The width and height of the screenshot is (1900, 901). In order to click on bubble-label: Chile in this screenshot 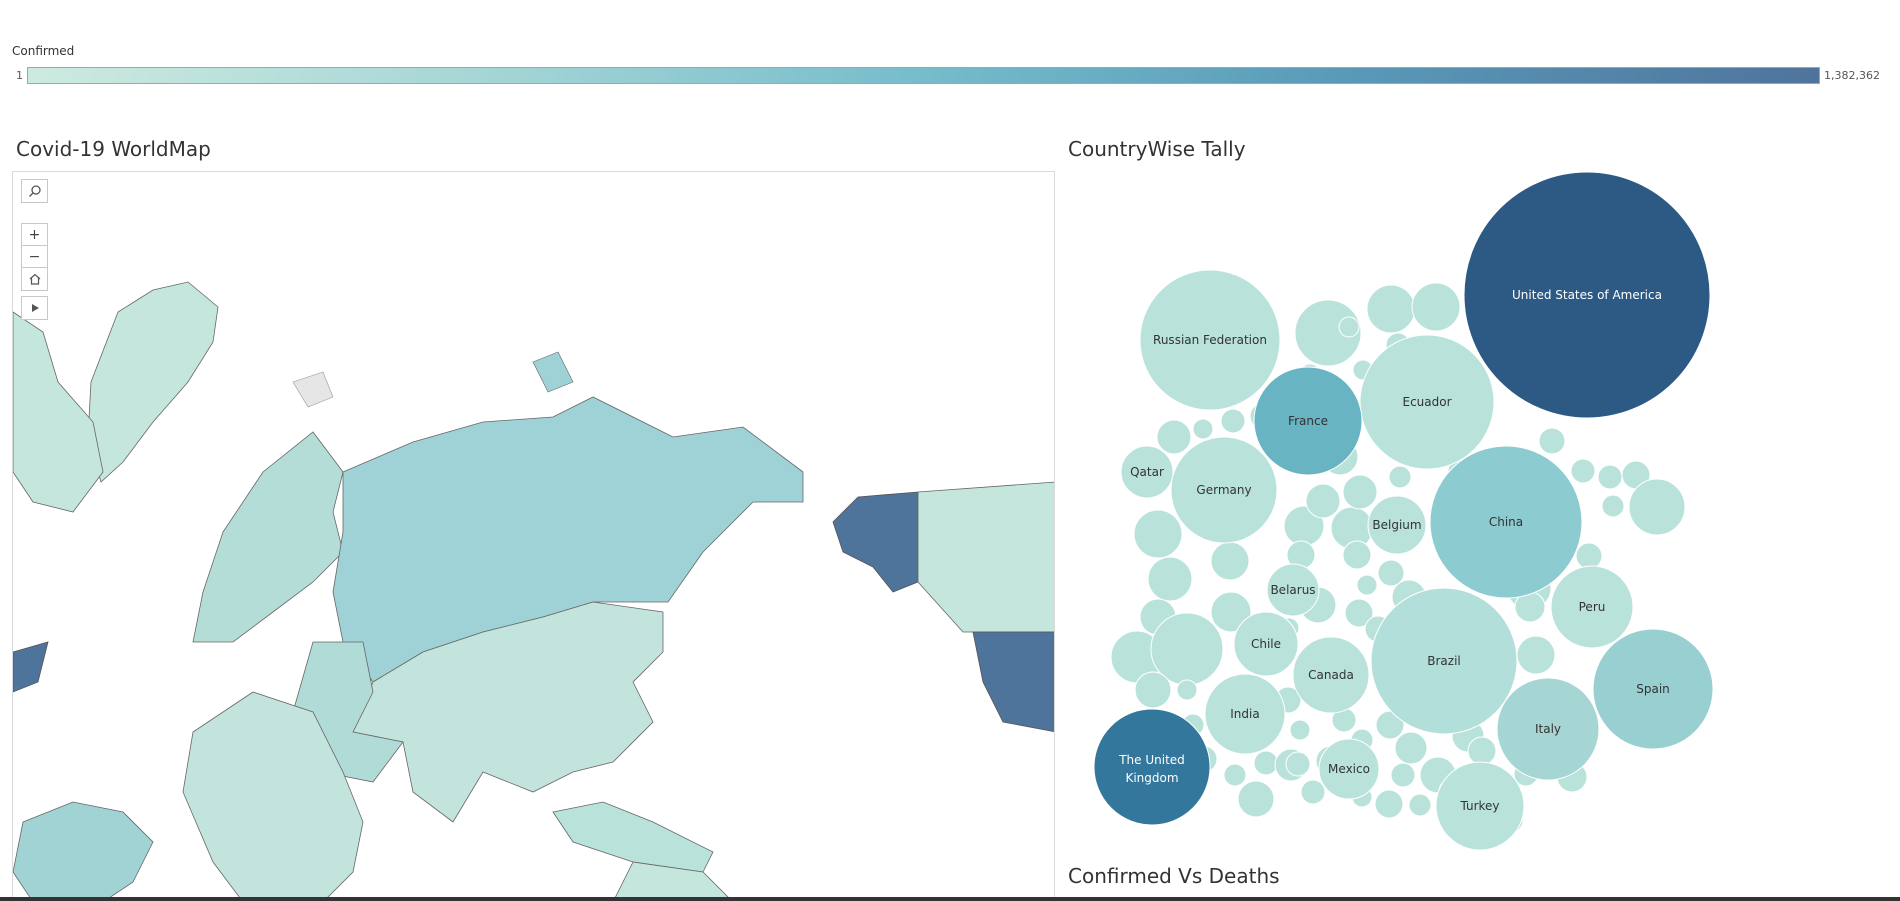, I will do `click(1266, 644)`.